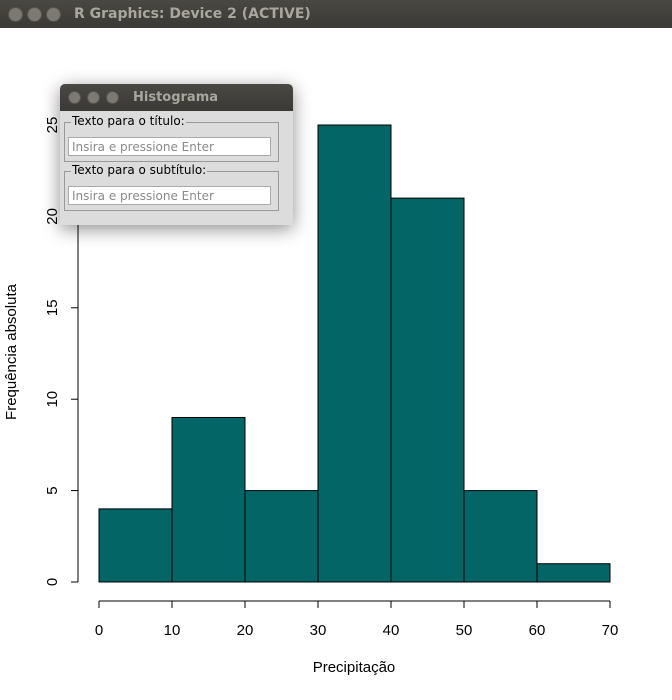  Describe the element at coordinates (11, 351) in the screenshot. I see `y-axis-label: Frequência absoluta` at that location.